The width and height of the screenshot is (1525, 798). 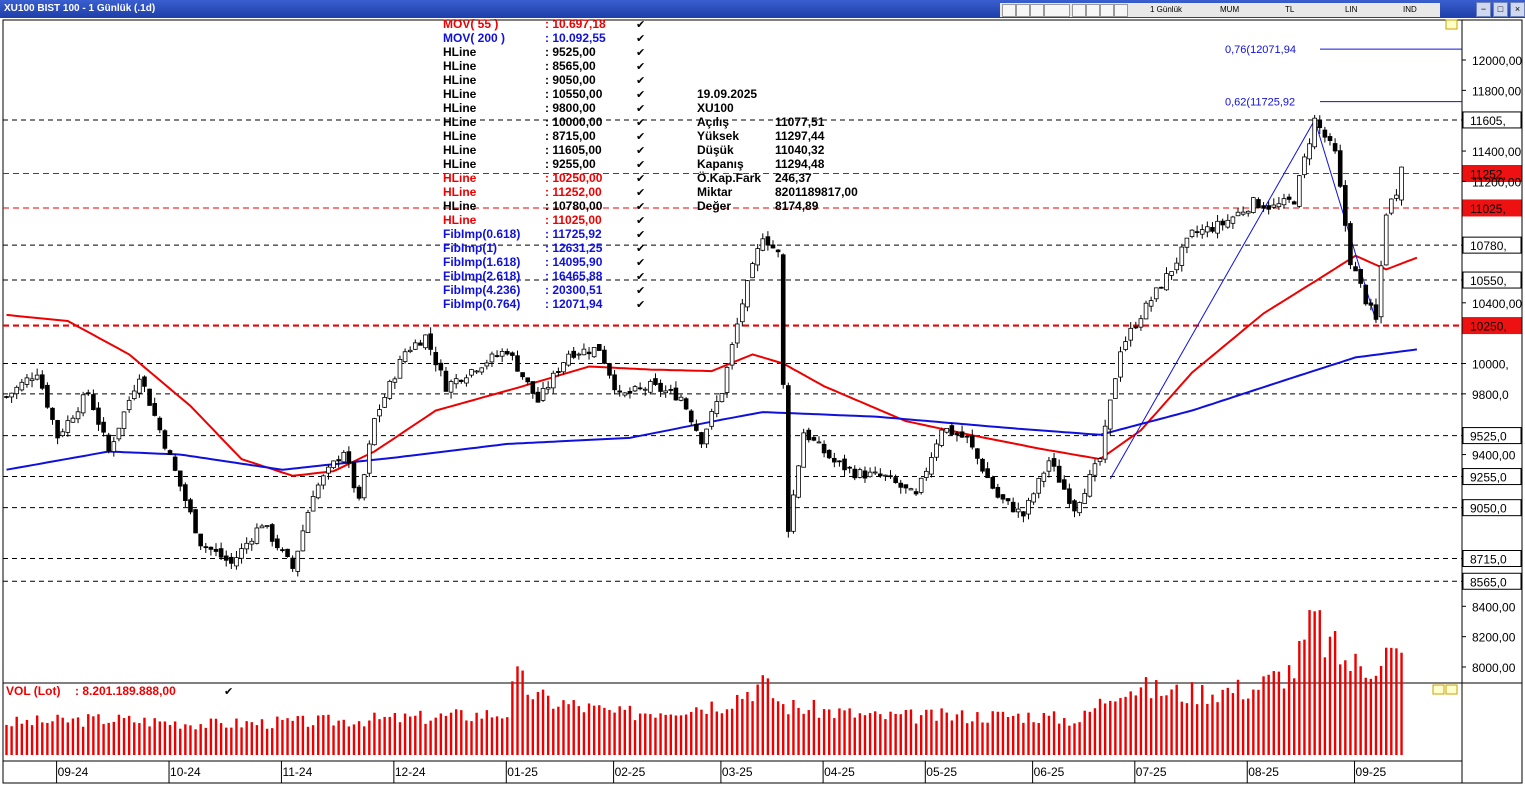 I want to click on zoom-tool-icon, so click(x=1079, y=10).